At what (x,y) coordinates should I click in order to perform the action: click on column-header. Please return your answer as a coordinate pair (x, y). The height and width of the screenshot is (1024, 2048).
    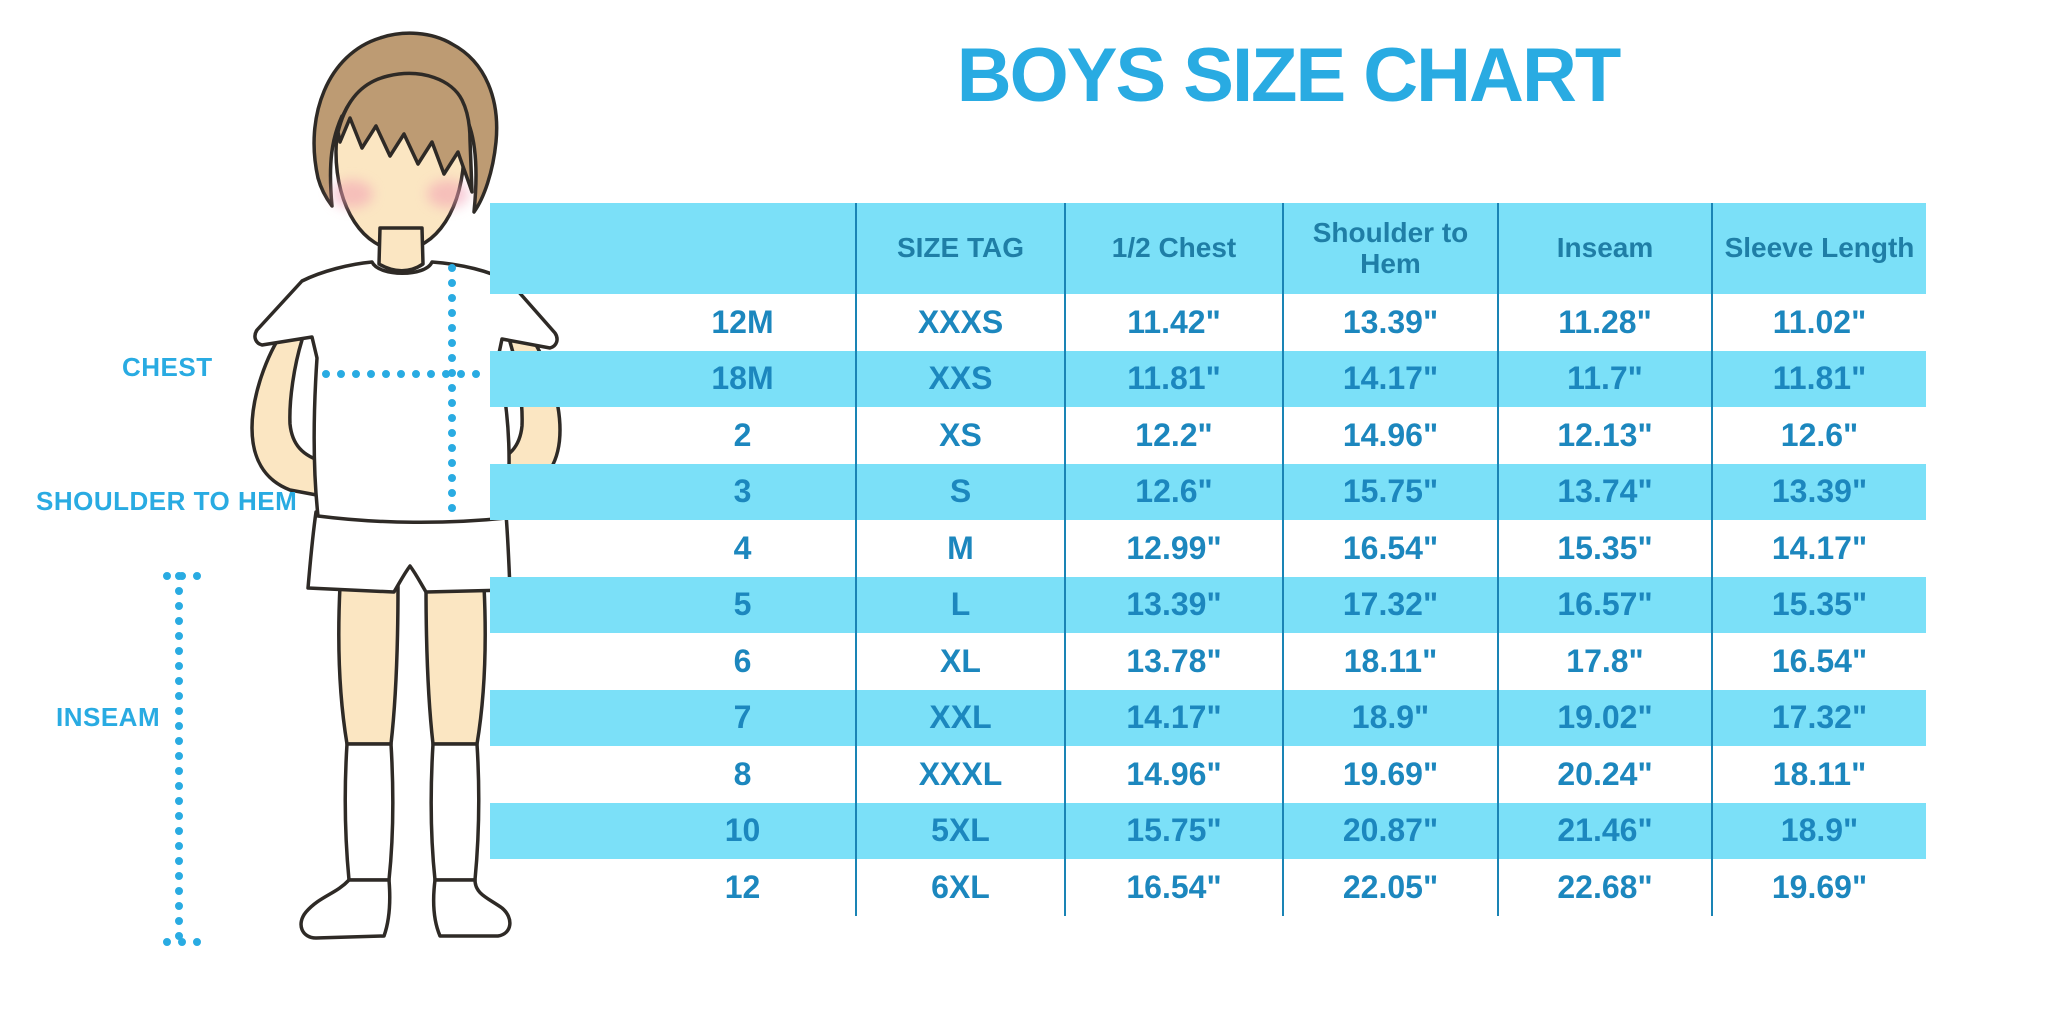
    Looking at the image, I should click on (673, 248).